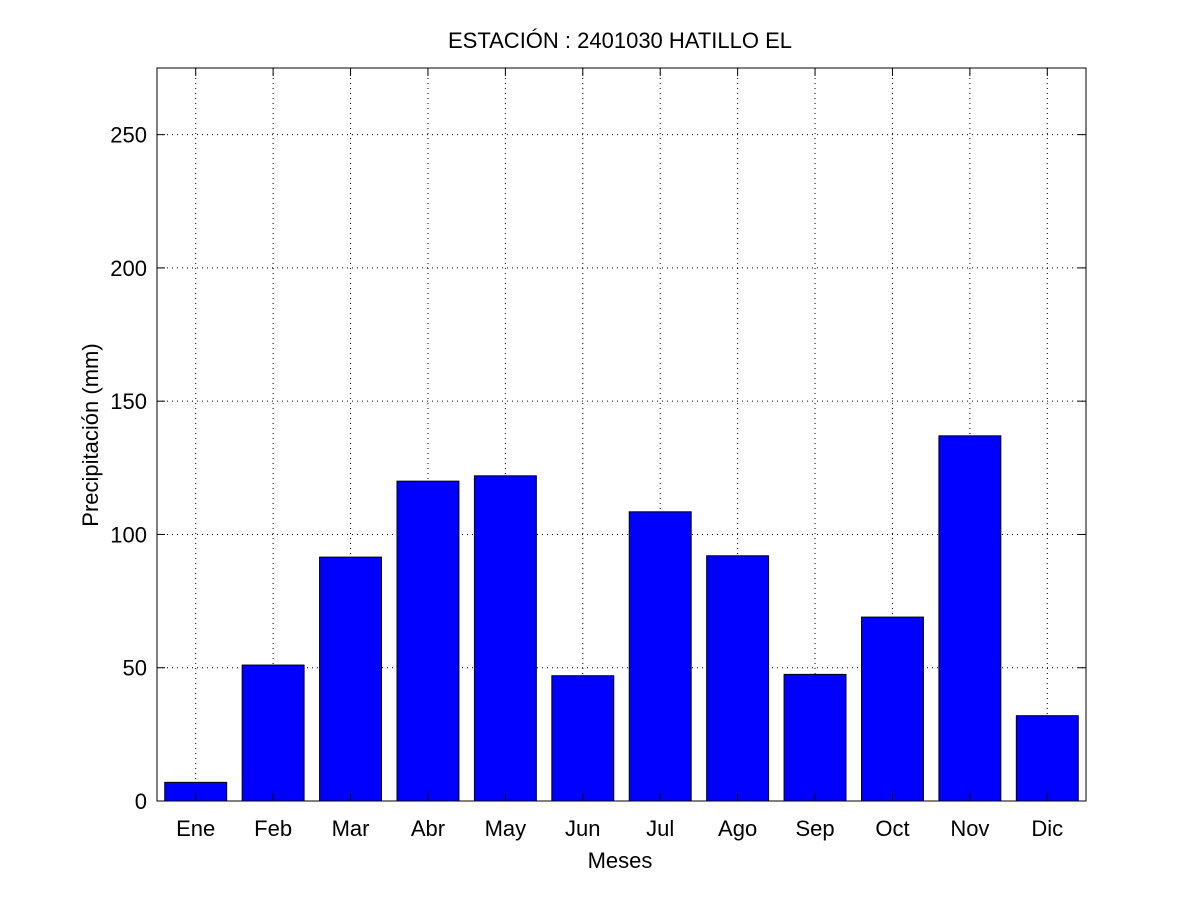 This screenshot has width=1200, height=900. What do you see at coordinates (128, 534) in the screenshot?
I see `y-tick-label: 100` at bounding box center [128, 534].